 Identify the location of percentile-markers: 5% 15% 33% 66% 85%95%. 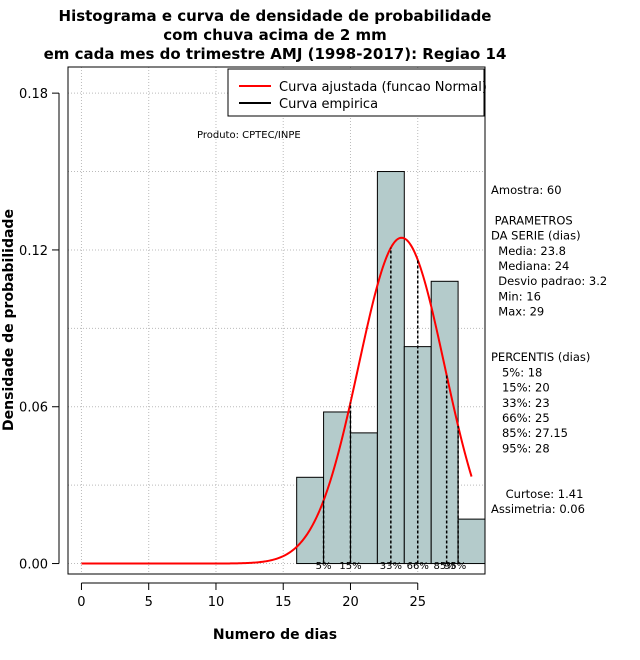
(391, 409).